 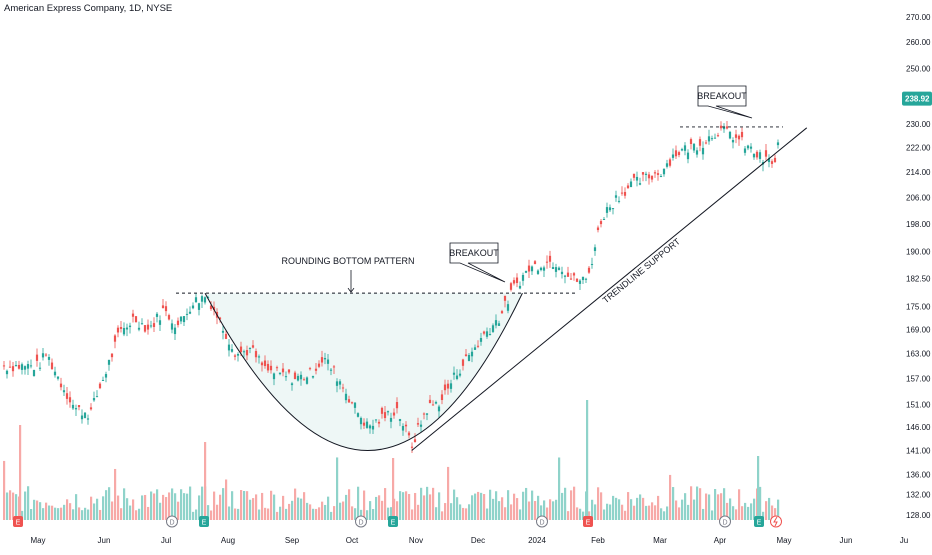 What do you see at coordinates (918, 278) in the screenshot?
I see `price-axis-label: 182.50` at bounding box center [918, 278].